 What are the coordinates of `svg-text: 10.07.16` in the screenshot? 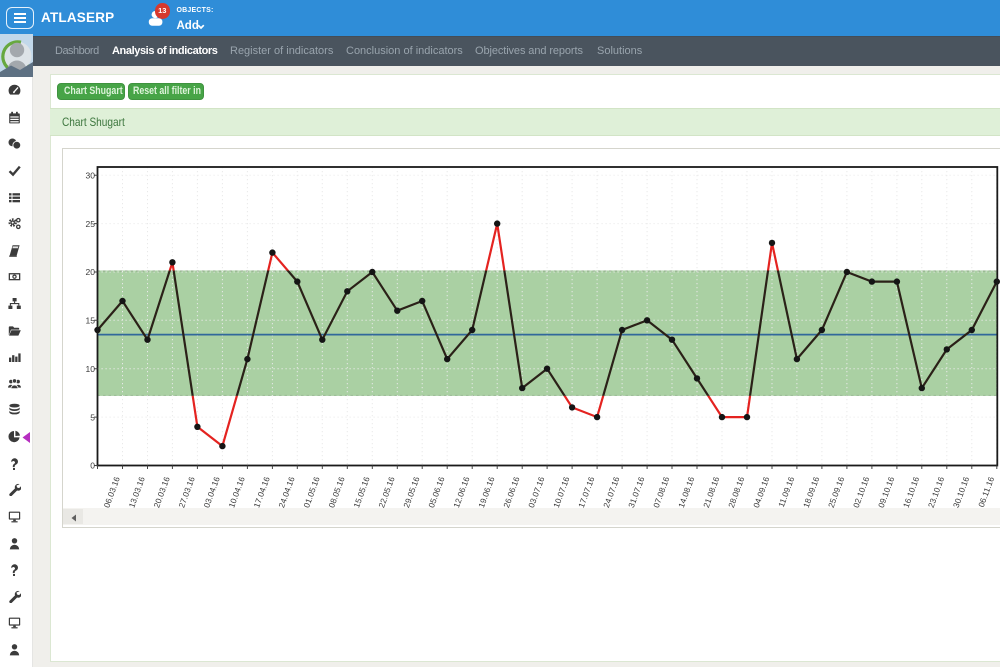 It's located at (561, 492).